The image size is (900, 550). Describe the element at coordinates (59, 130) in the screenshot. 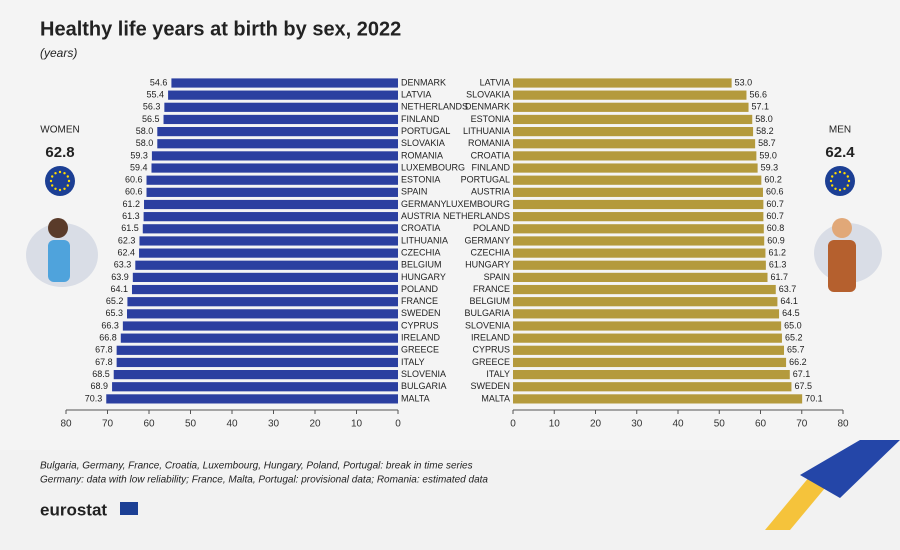

I see `panel-label: WOMEN` at that location.